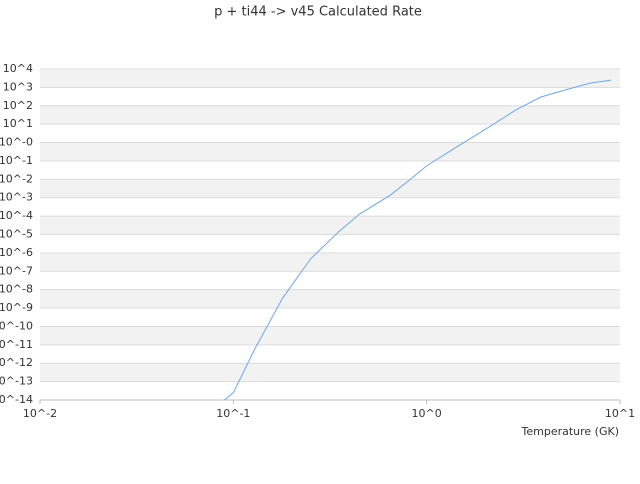 The image size is (640, 484). Describe the element at coordinates (16, 234) in the screenshot. I see `y-tick-label: 10^-5` at that location.